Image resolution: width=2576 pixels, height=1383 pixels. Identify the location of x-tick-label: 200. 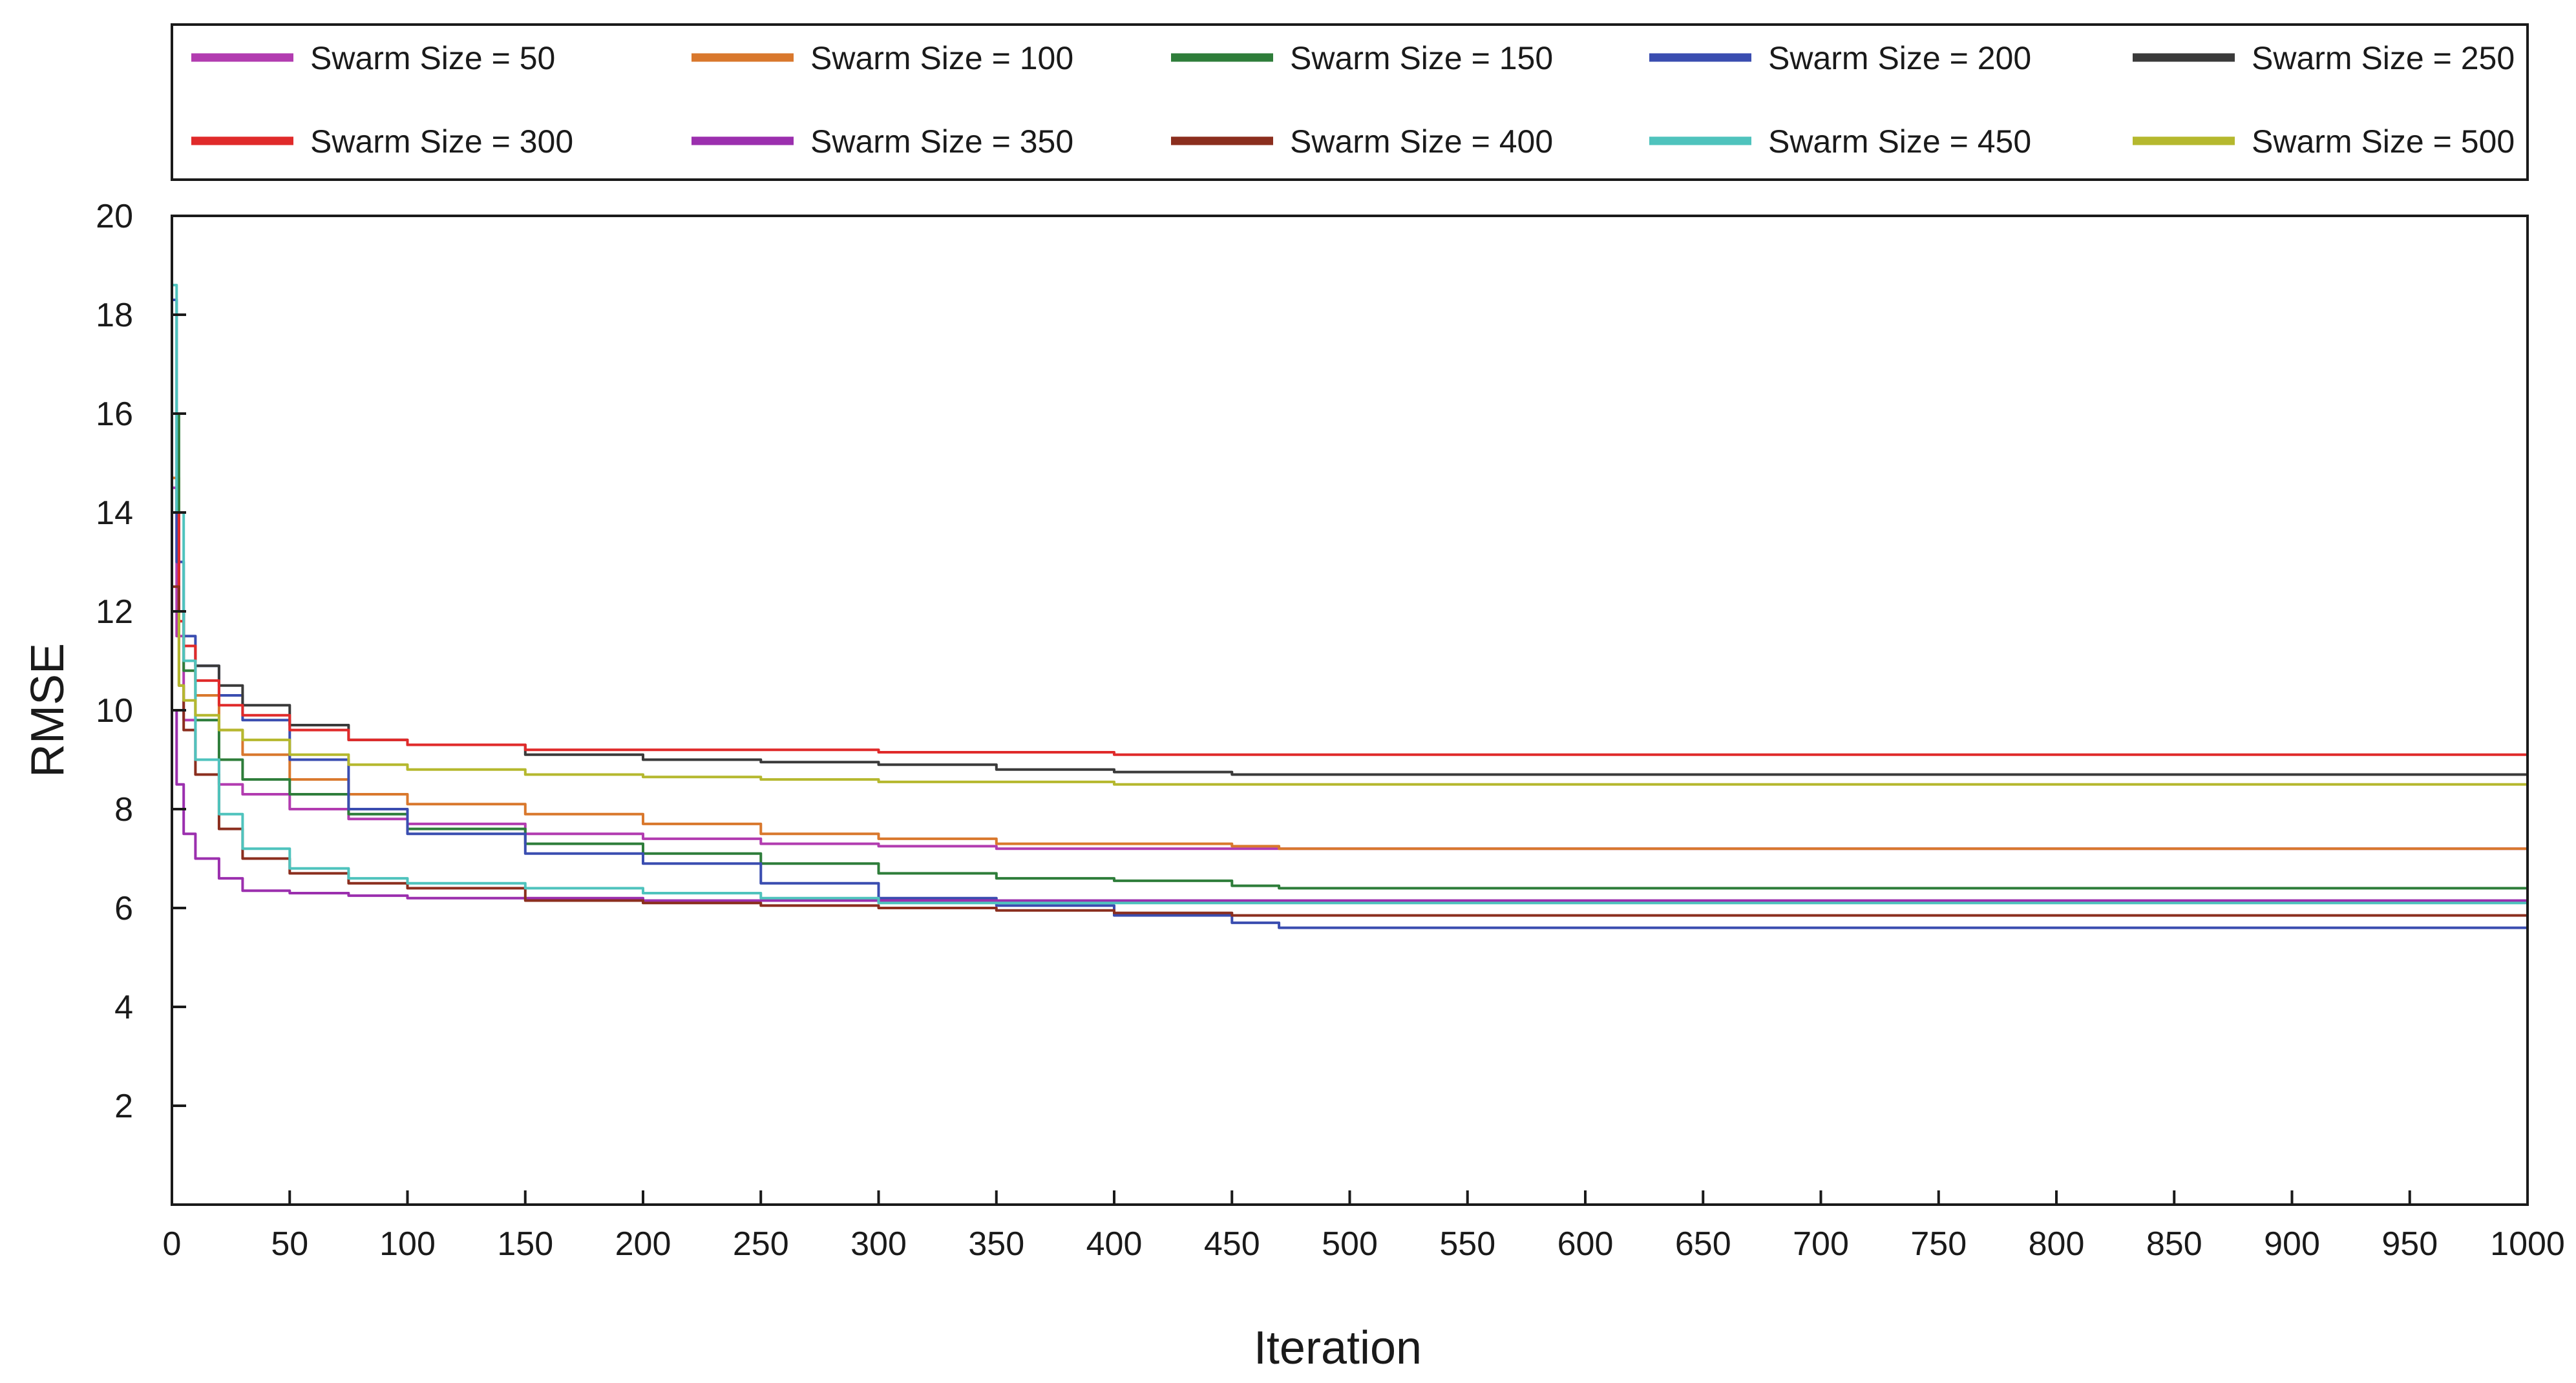
(643, 1244).